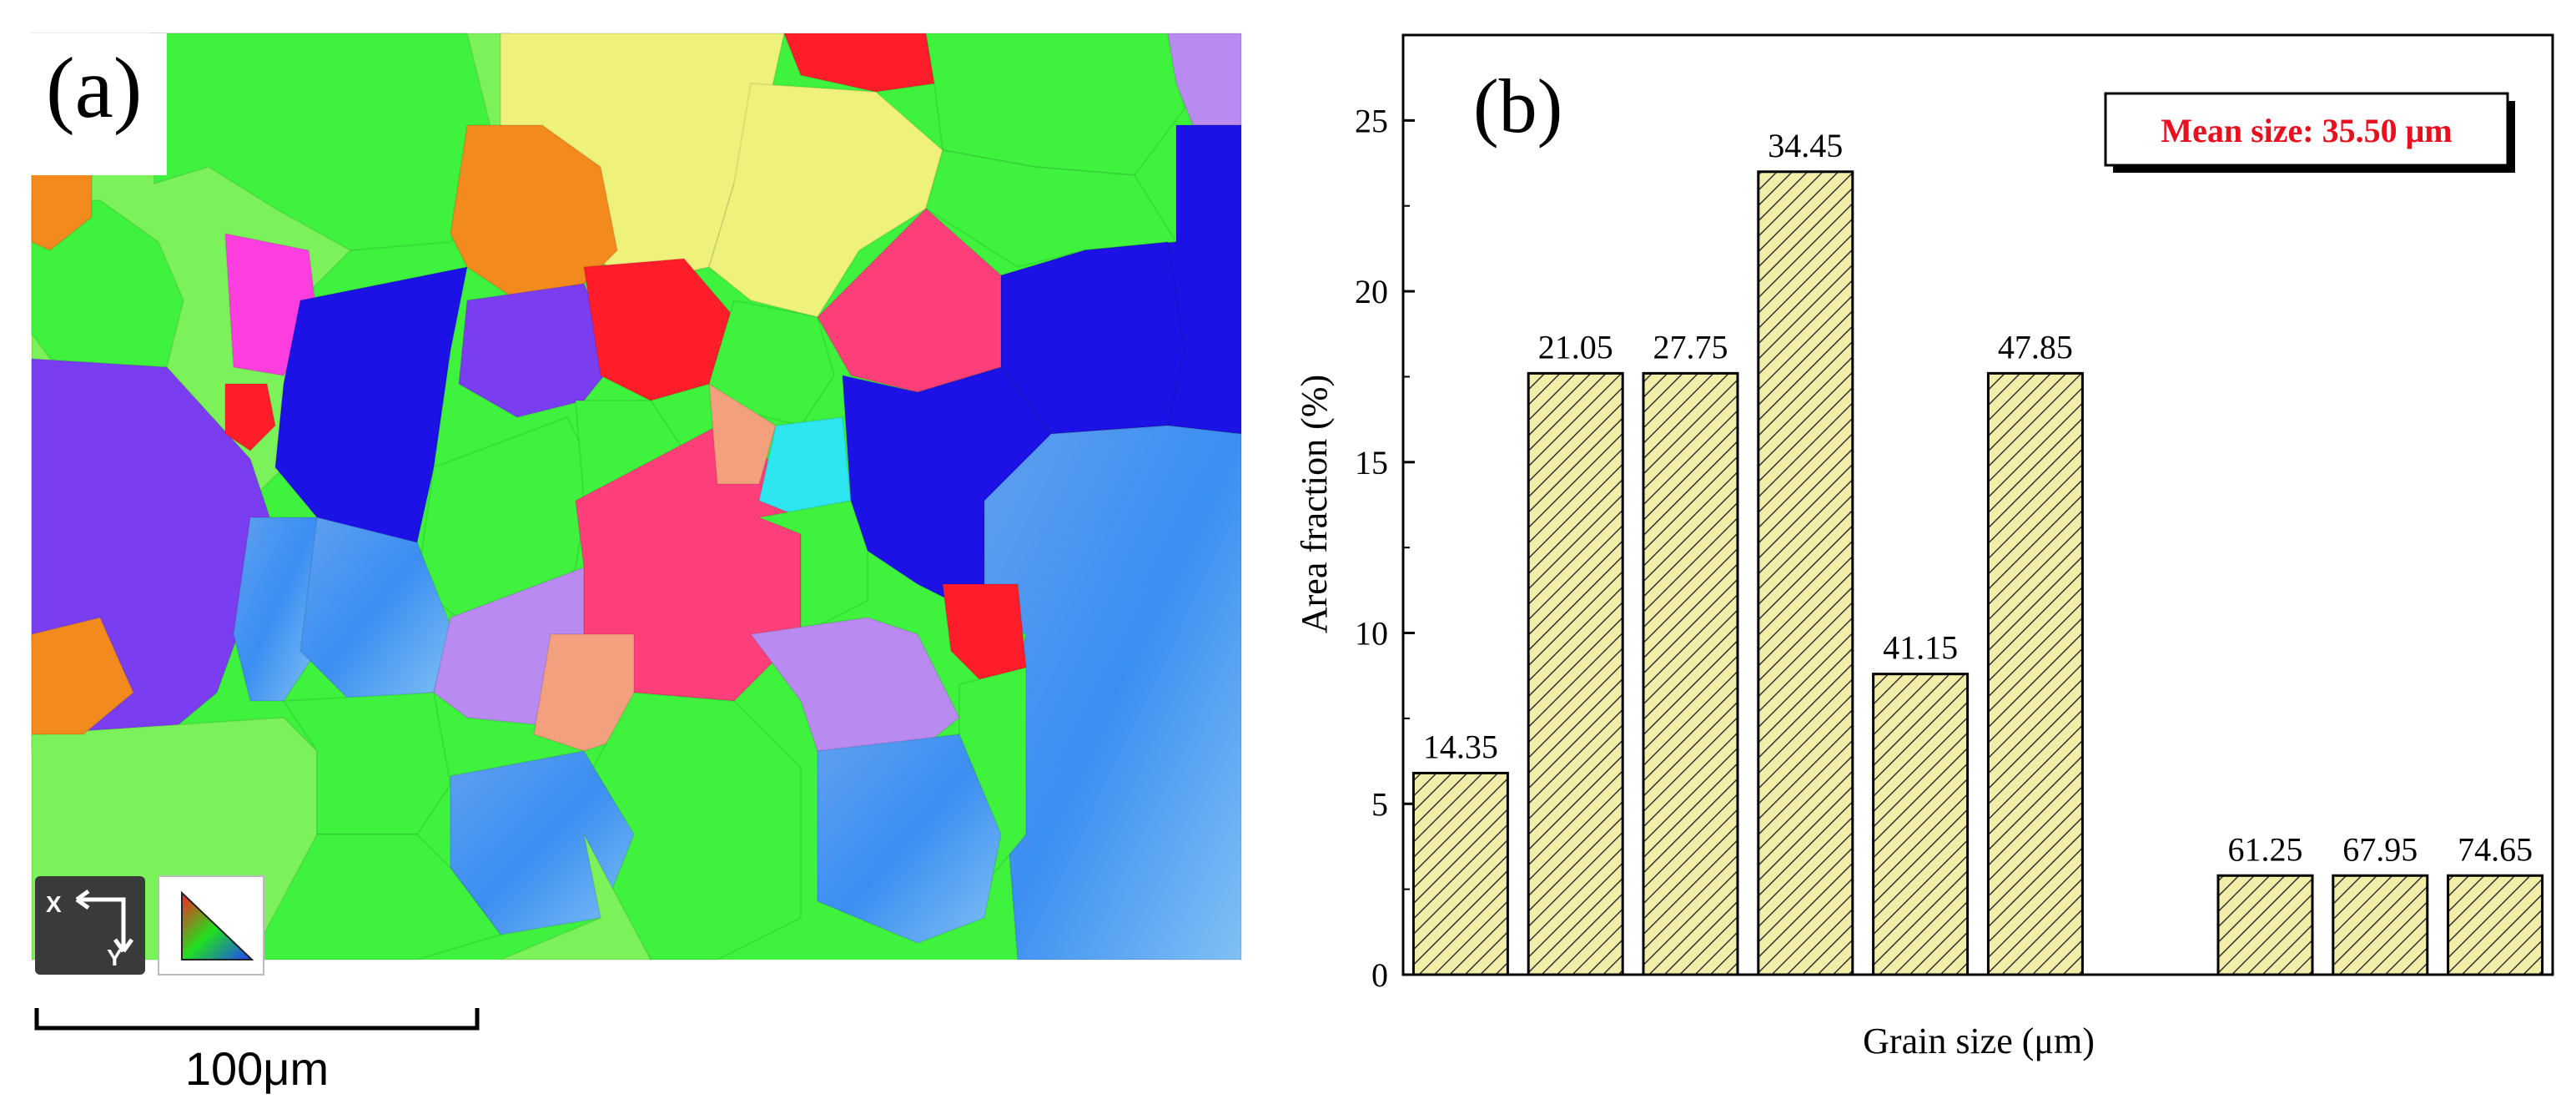 Image resolution: width=2576 pixels, height=1104 pixels. What do you see at coordinates (1979, 1041) in the screenshot?
I see `x-axis-label: Grain size (μm)` at bounding box center [1979, 1041].